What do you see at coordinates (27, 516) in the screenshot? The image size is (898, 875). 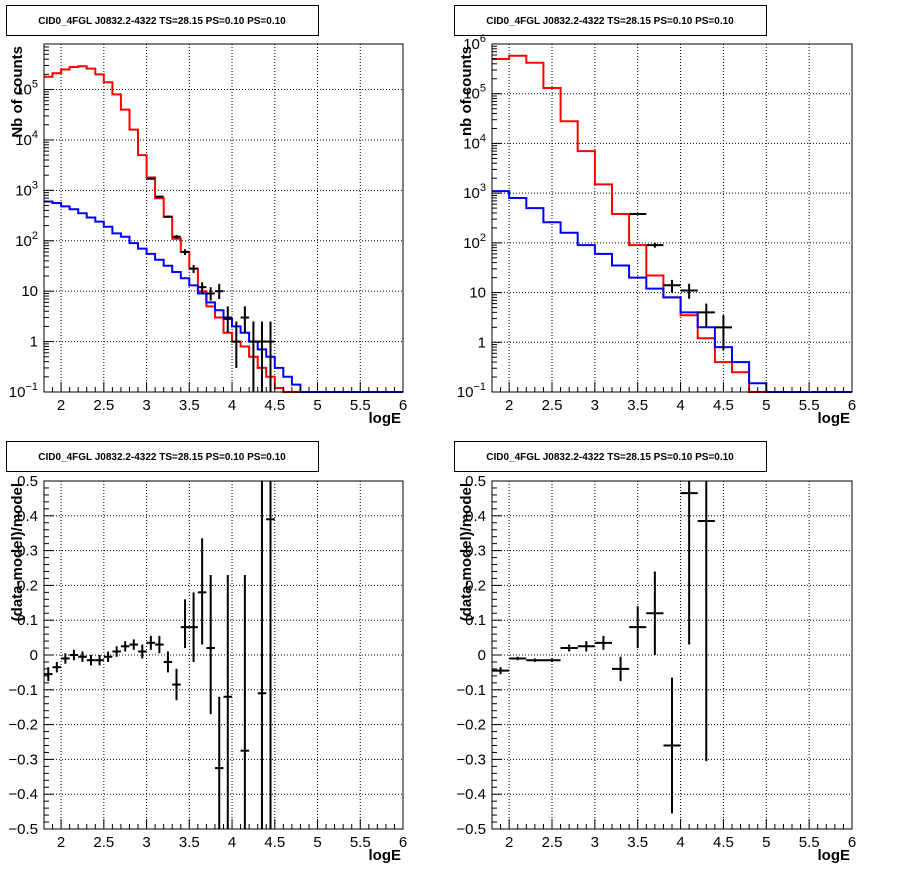 I see `y-tick-label: 0.4` at bounding box center [27, 516].